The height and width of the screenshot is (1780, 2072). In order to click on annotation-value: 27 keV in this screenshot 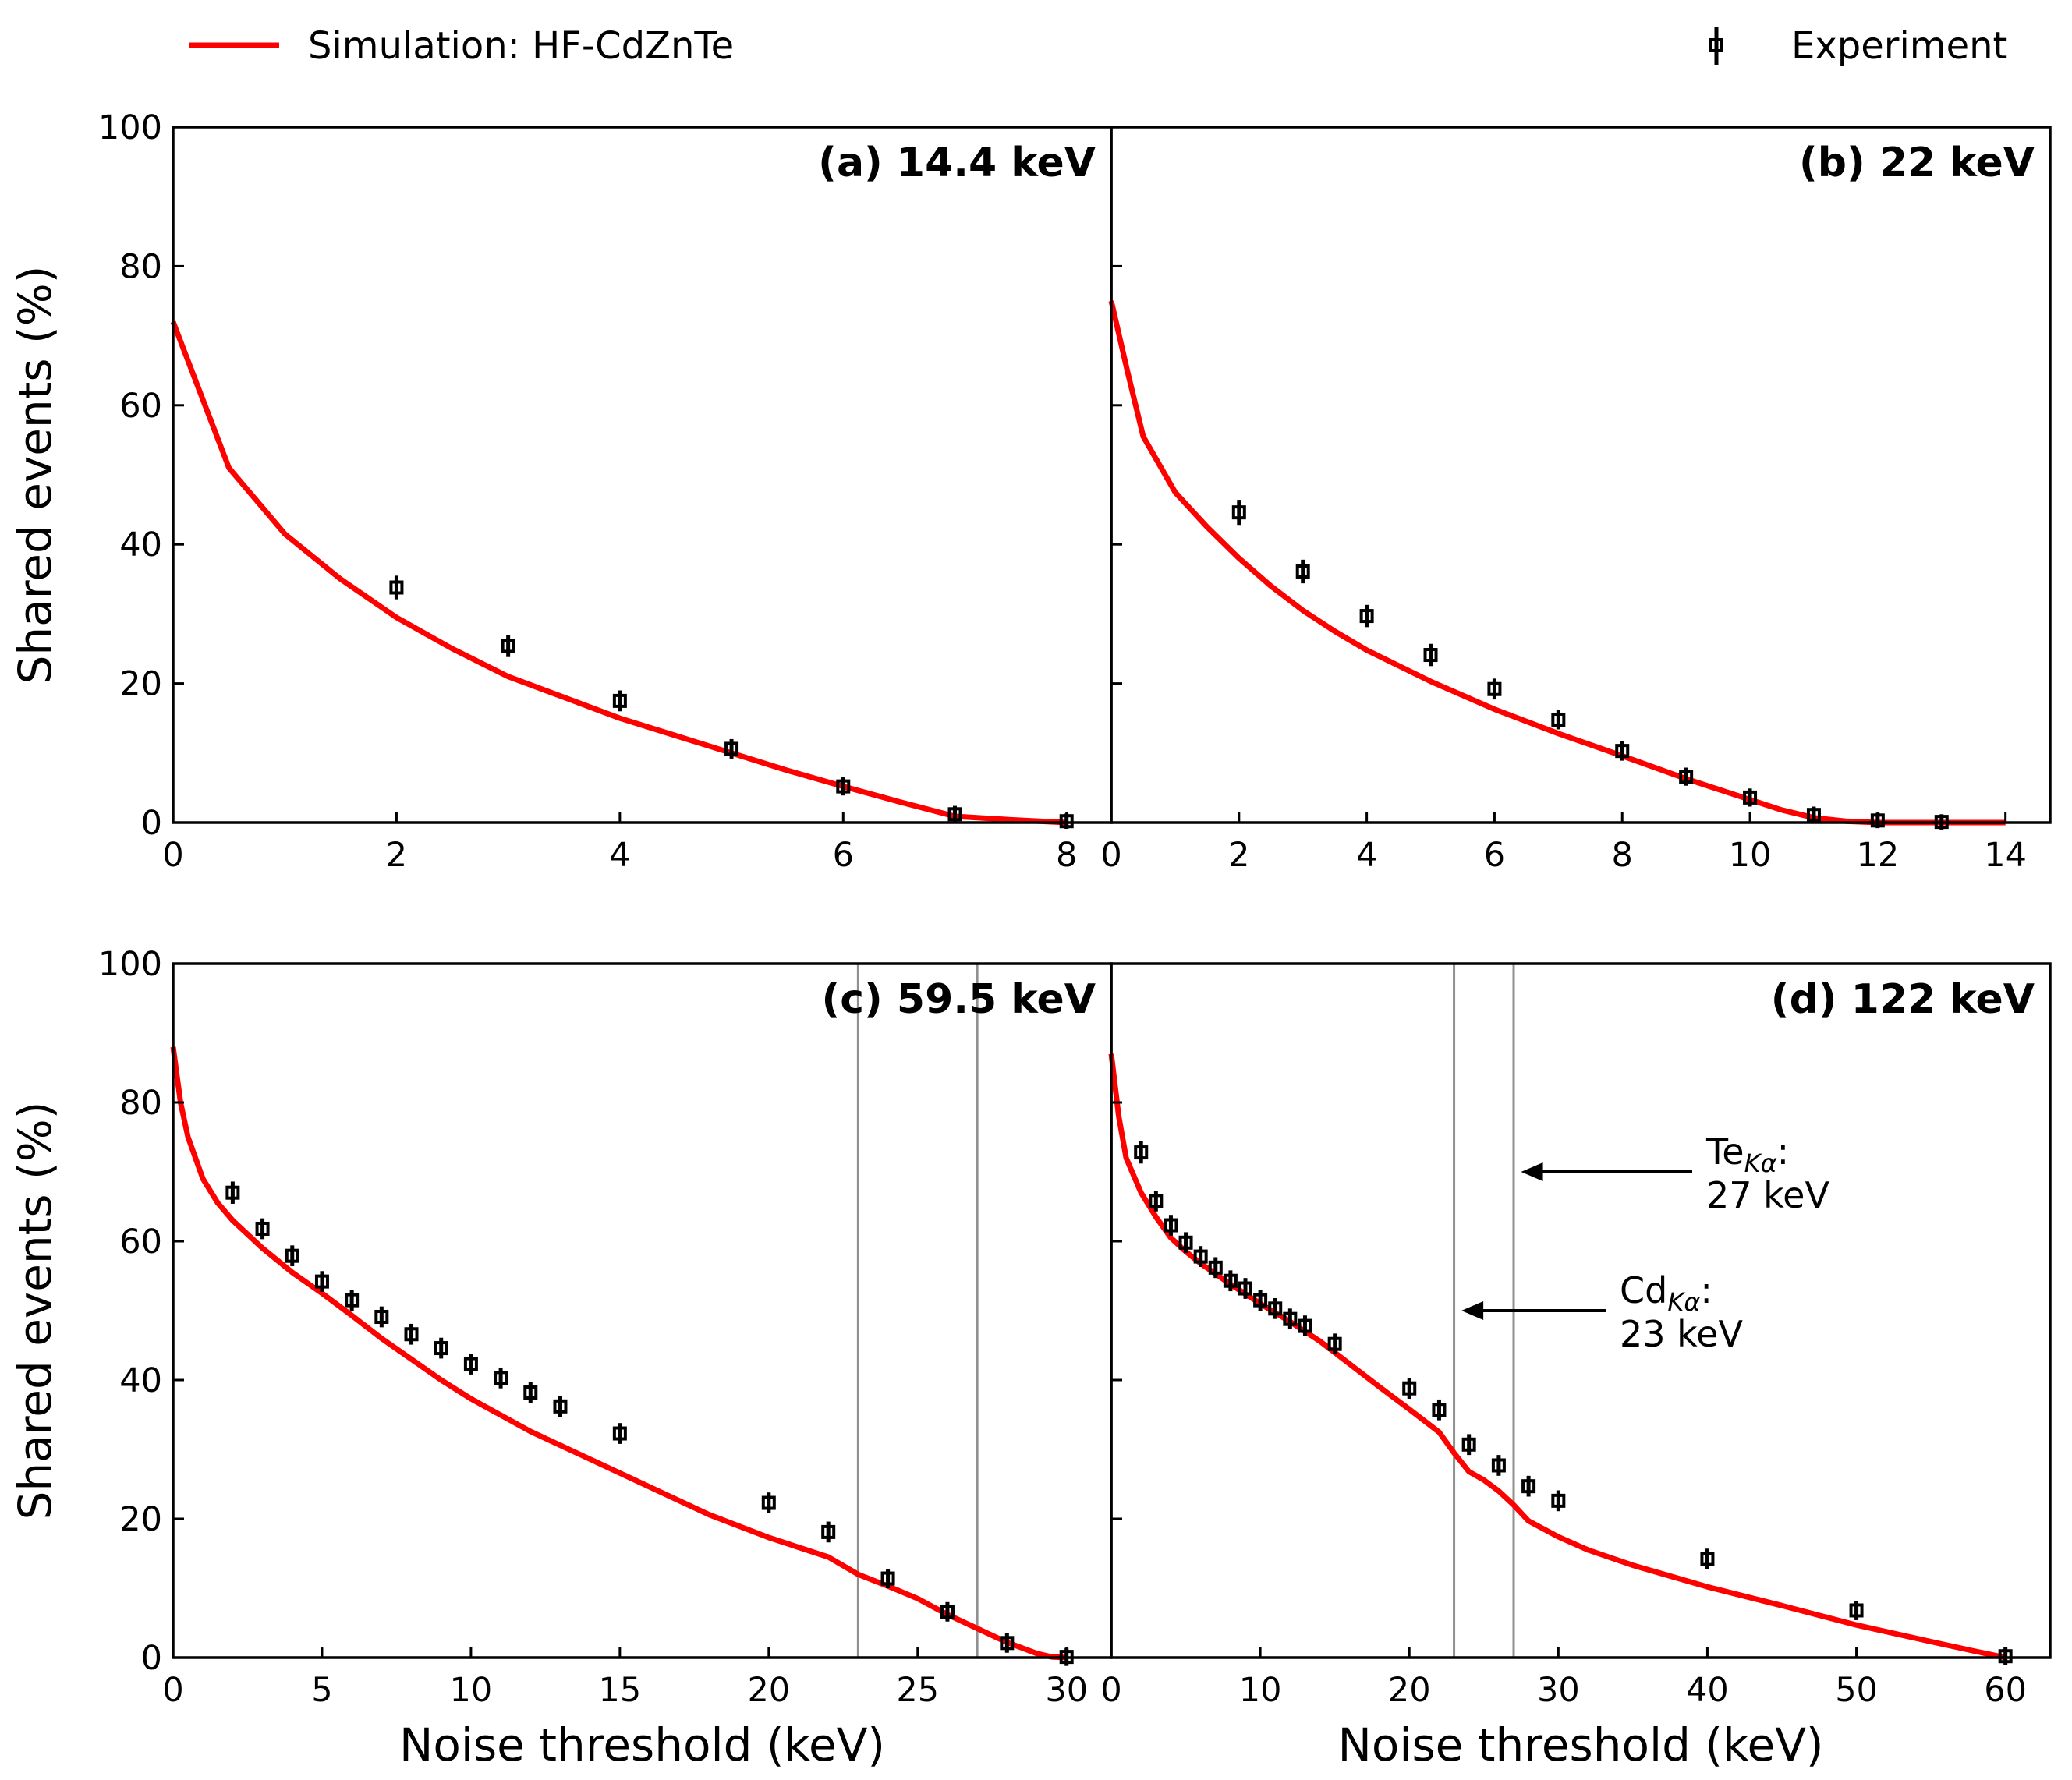, I will do `click(1767, 1195)`.